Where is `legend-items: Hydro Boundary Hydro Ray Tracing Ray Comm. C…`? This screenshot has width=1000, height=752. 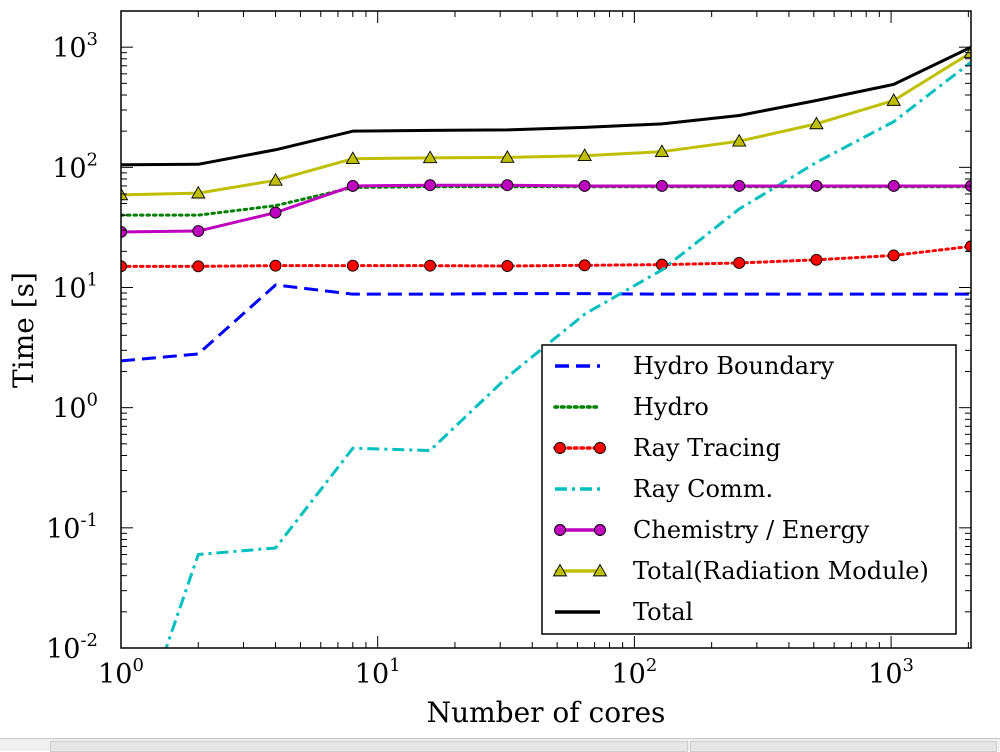
legend-items: Hydro Boundary Hydro Ray Tracing Ray Comm. C… is located at coordinates (740, 489).